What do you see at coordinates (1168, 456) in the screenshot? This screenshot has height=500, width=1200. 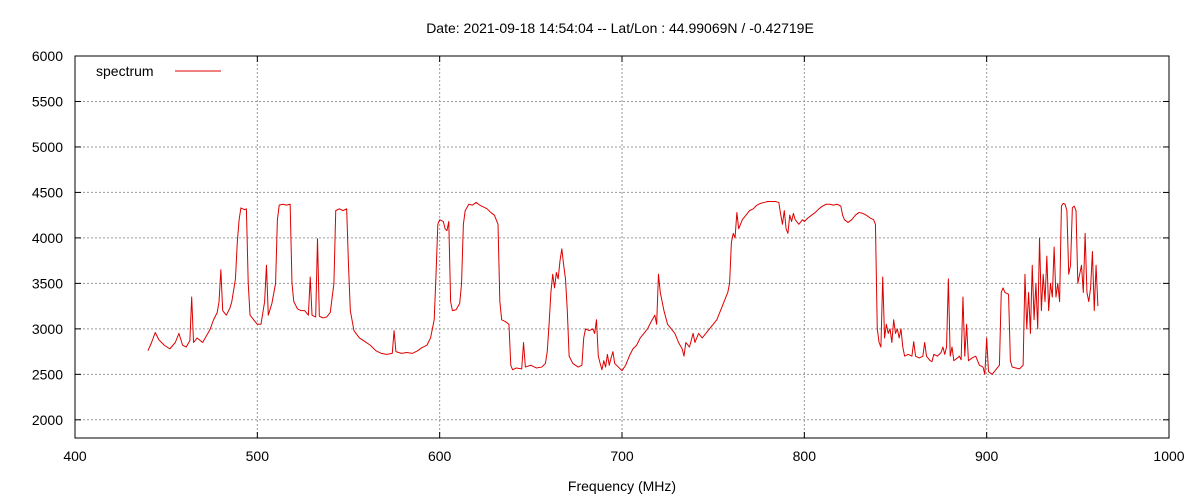 I see `x-tick-label: 1000` at bounding box center [1168, 456].